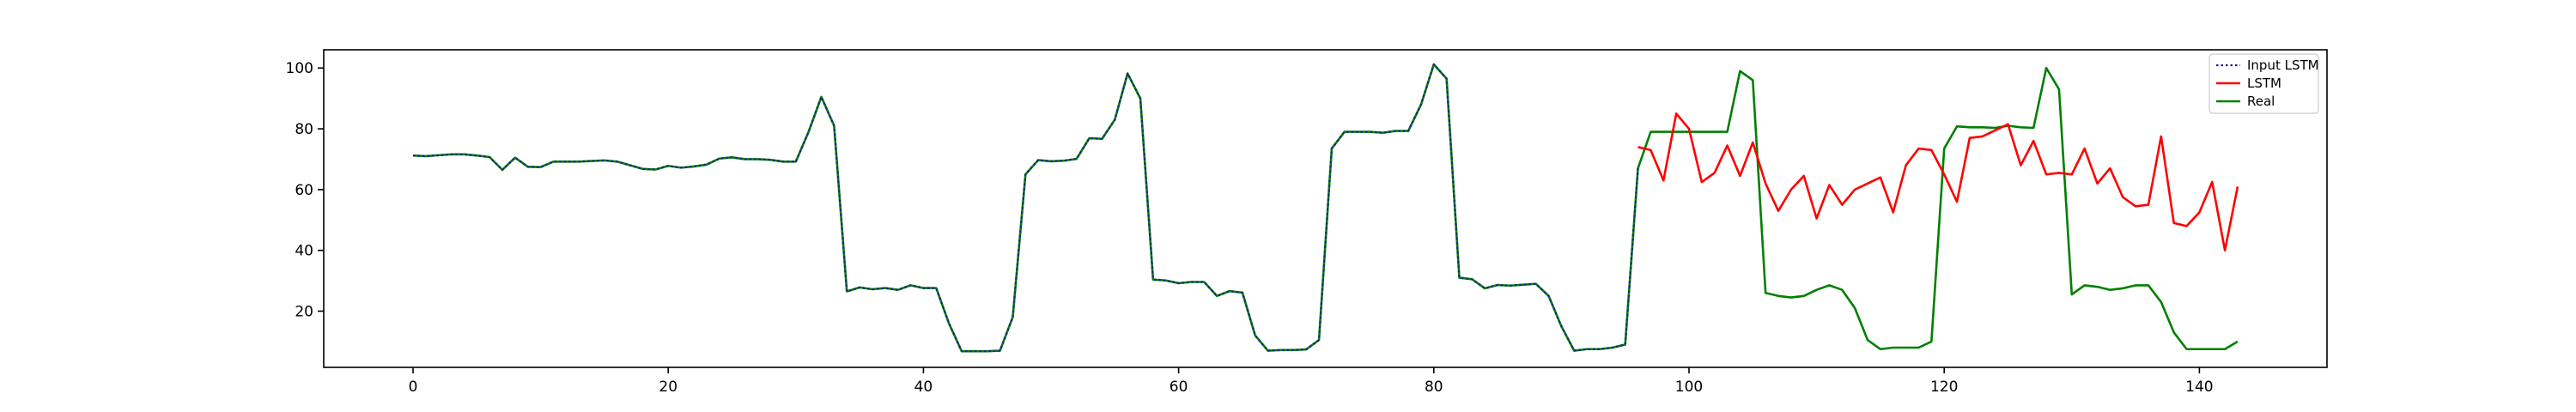 This screenshot has width=2576, height=412. I want to click on y-tick-label: 40, so click(304, 251).